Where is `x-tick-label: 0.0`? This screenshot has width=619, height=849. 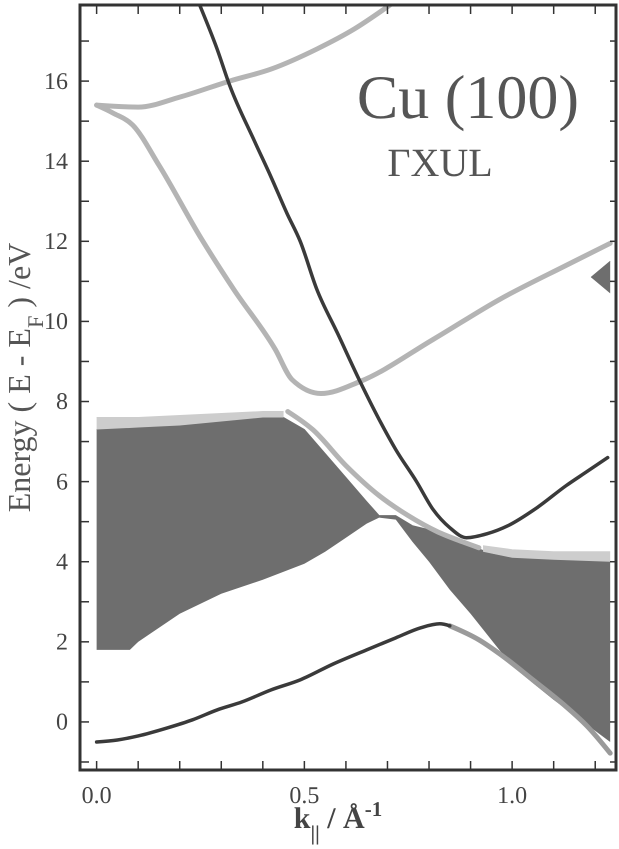 x-tick-label: 0.0 is located at coordinates (97, 796).